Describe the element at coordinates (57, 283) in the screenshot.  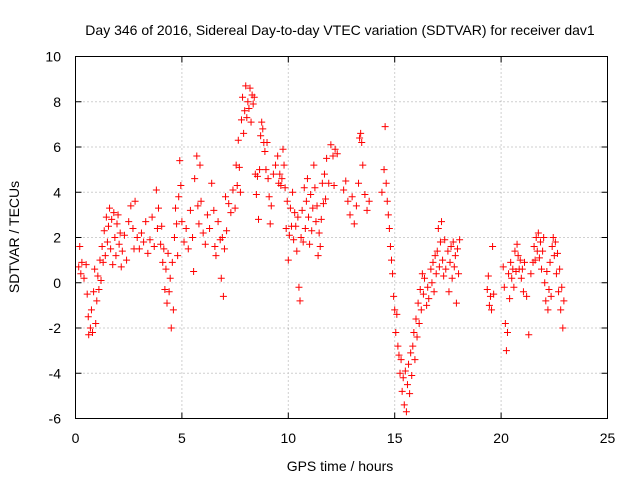
I see `y-tick-label: 0` at that location.